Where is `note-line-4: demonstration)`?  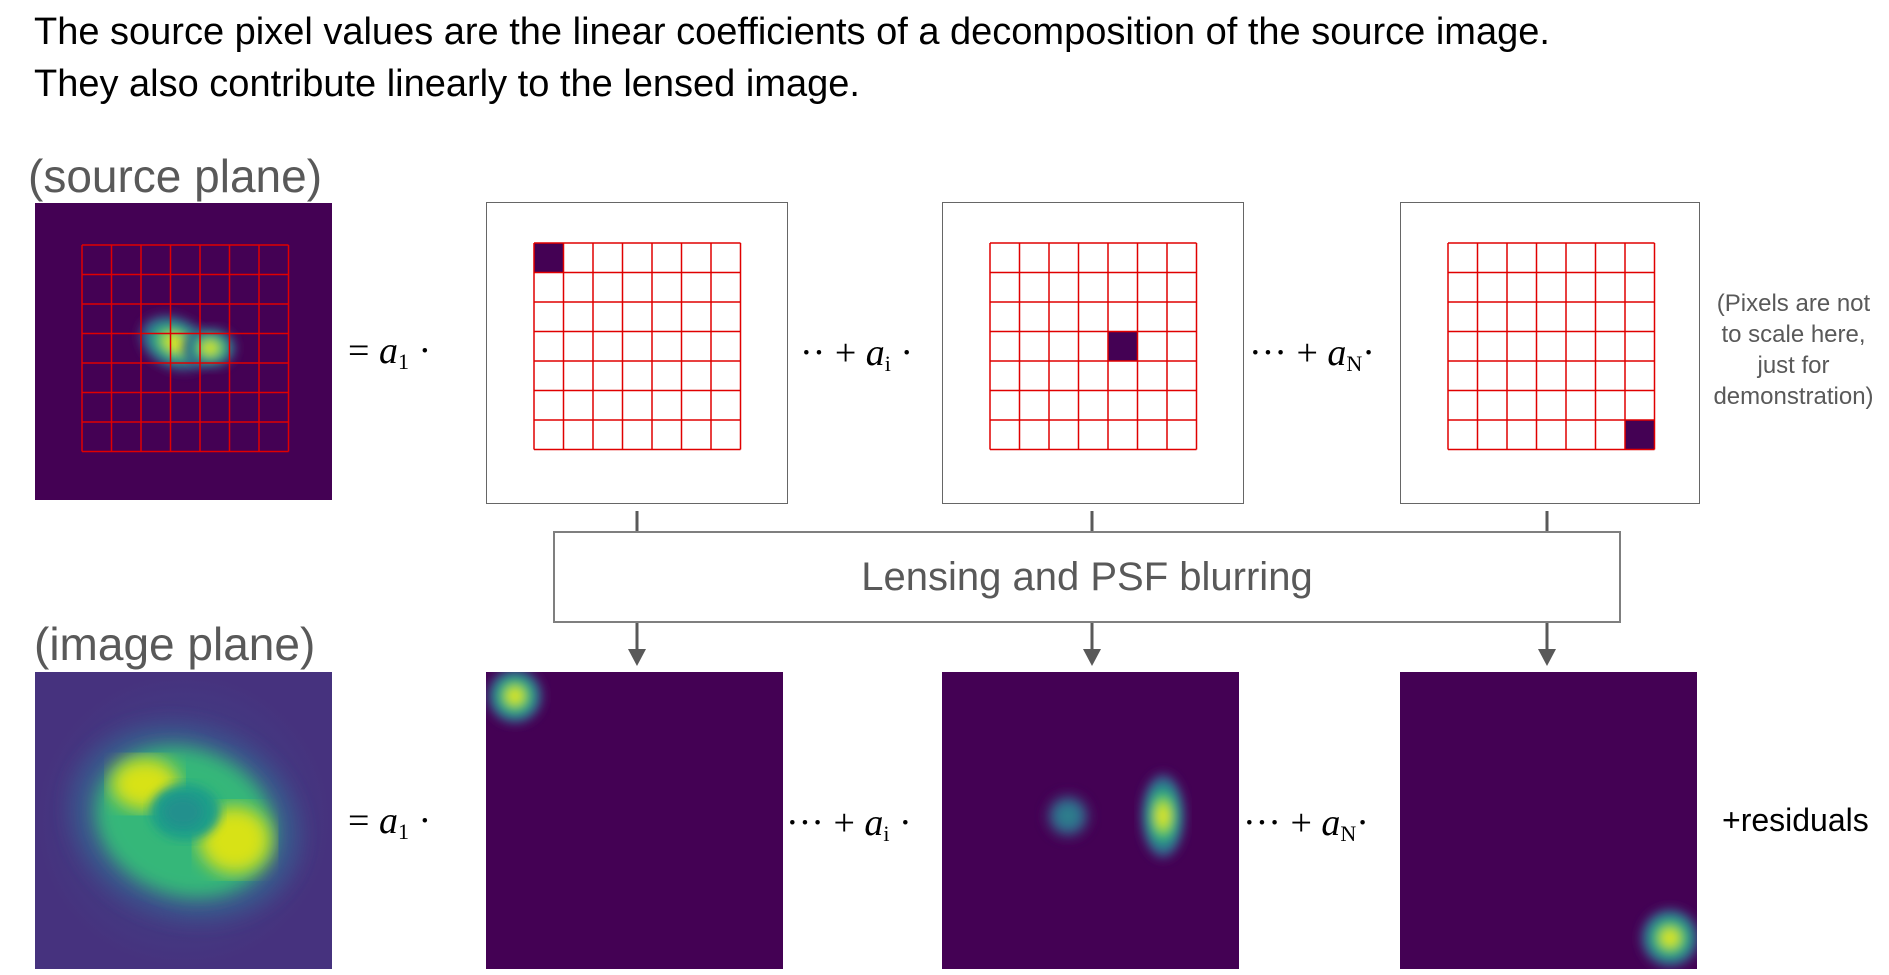
note-line-4: demonstration) is located at coordinates (1793, 396).